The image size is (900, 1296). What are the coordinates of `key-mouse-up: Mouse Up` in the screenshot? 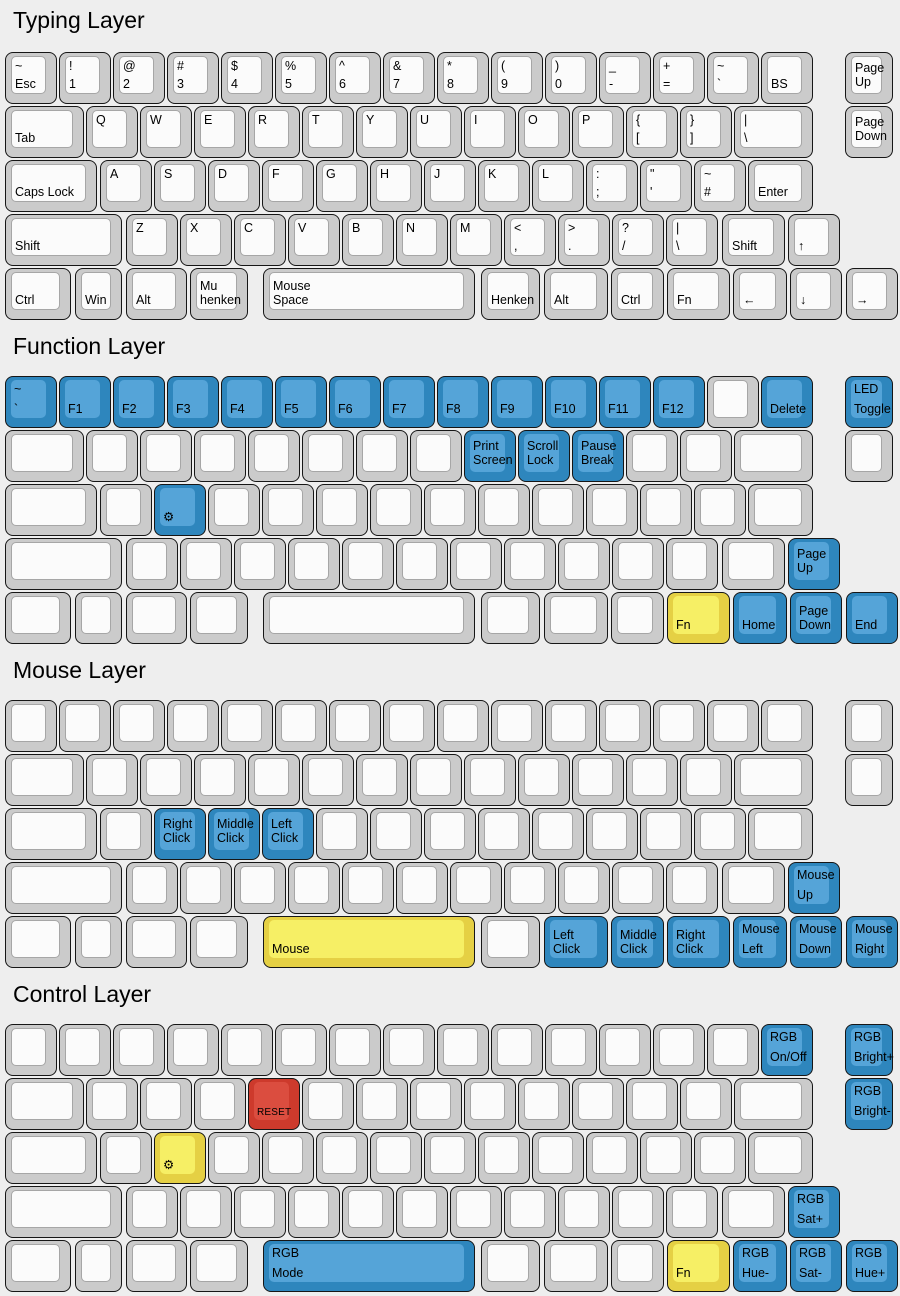 It's located at (814, 888).